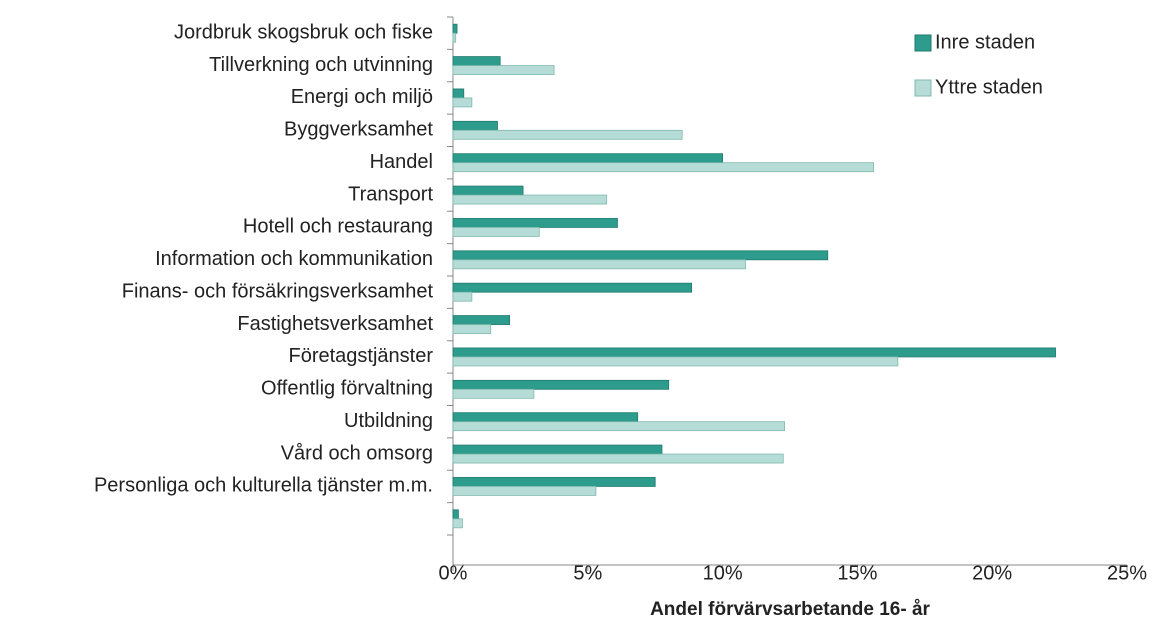 The image size is (1154, 619). Describe the element at coordinates (358, 130) in the screenshot. I see `y-tick-label: Byggverksamhet` at that location.